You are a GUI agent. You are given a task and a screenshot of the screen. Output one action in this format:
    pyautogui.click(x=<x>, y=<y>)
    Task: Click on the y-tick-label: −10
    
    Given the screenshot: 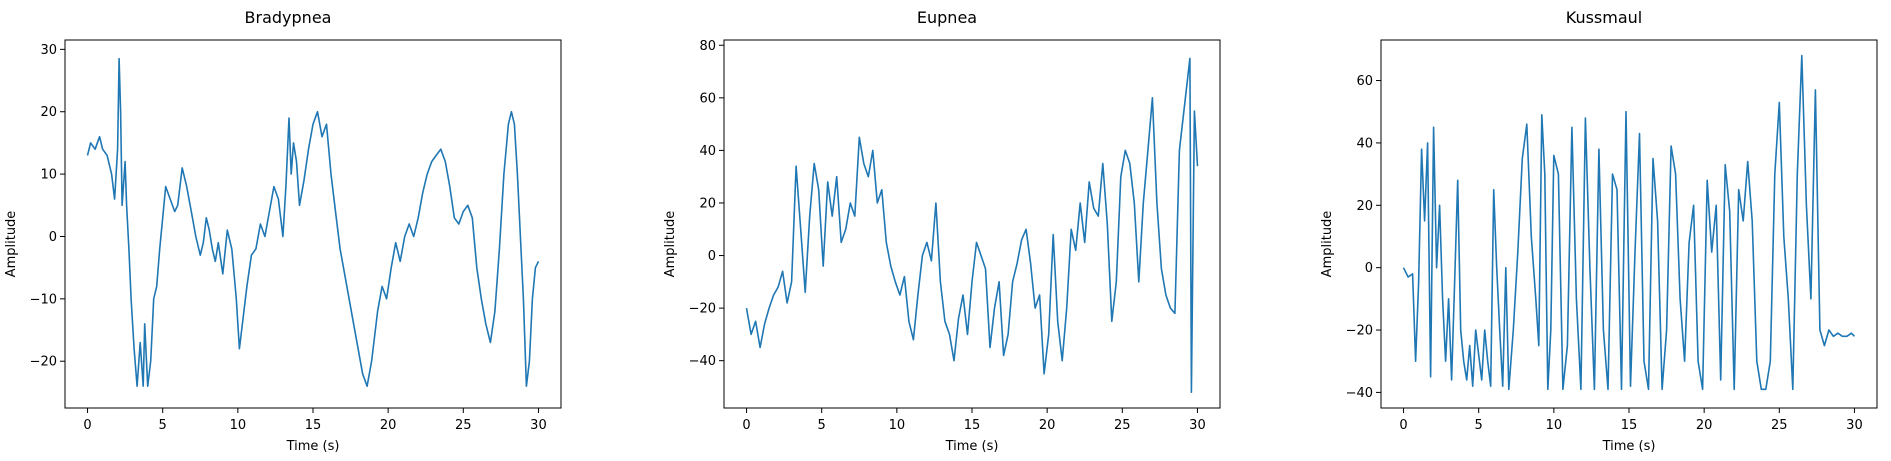 What is the action you would take?
    pyautogui.click(x=43, y=299)
    